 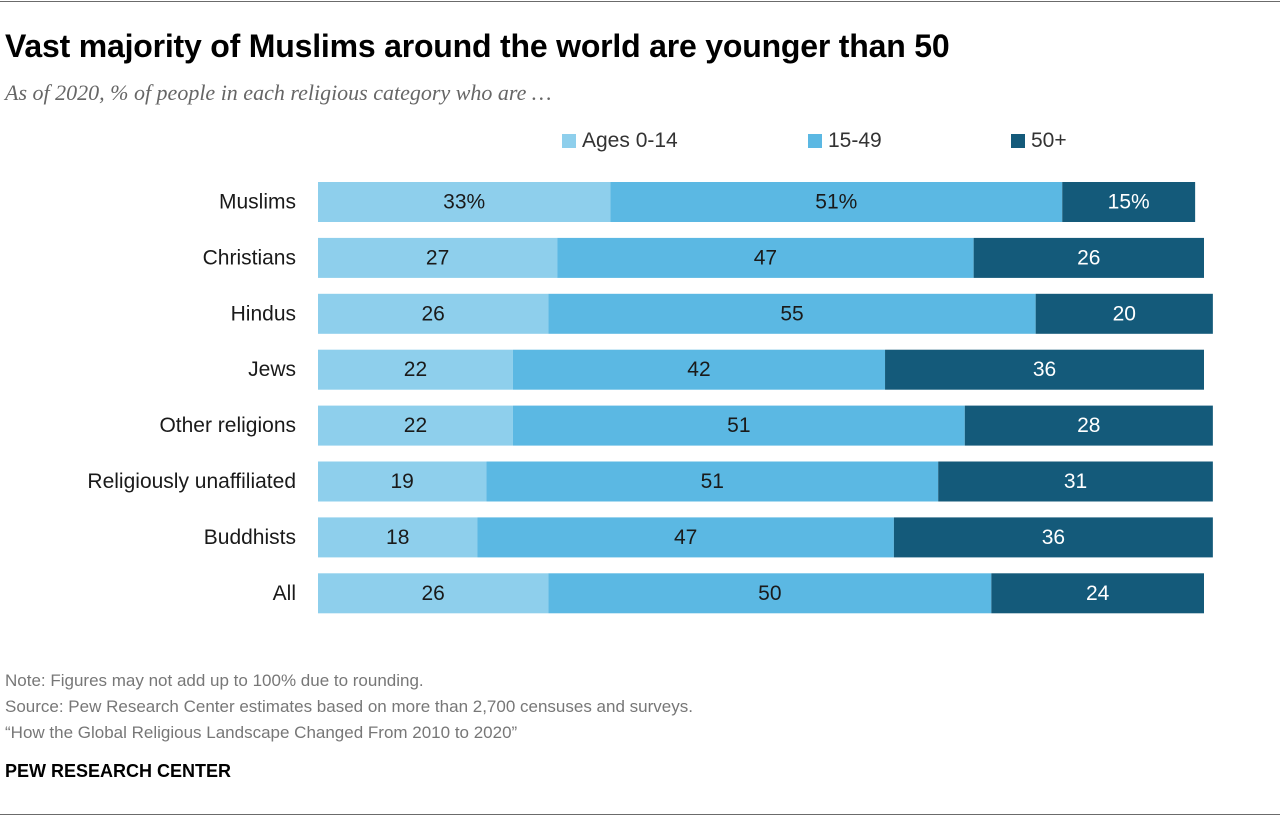 What do you see at coordinates (257, 202) in the screenshot?
I see `category-label: Muslims` at bounding box center [257, 202].